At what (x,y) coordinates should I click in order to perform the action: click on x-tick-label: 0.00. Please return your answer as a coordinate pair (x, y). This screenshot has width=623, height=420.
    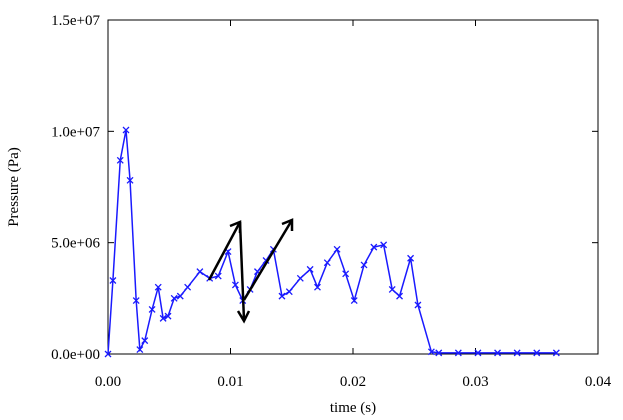
    Looking at the image, I should click on (108, 382).